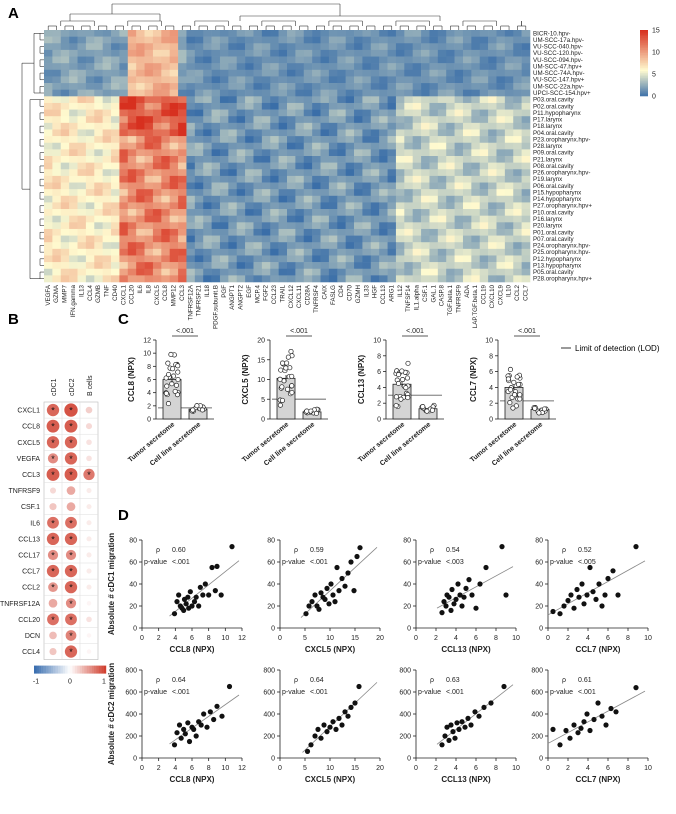  Describe the element at coordinates (416, 768) in the screenshot. I see `x-tick-label: 0` at that location.